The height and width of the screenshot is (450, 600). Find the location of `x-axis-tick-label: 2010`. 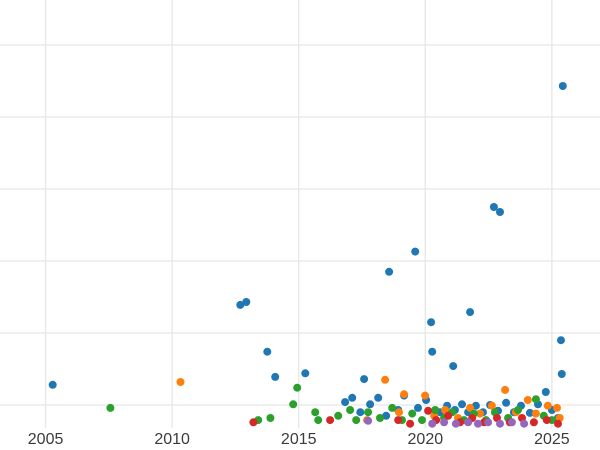

x-axis-tick-label: 2010 is located at coordinates (172, 439).